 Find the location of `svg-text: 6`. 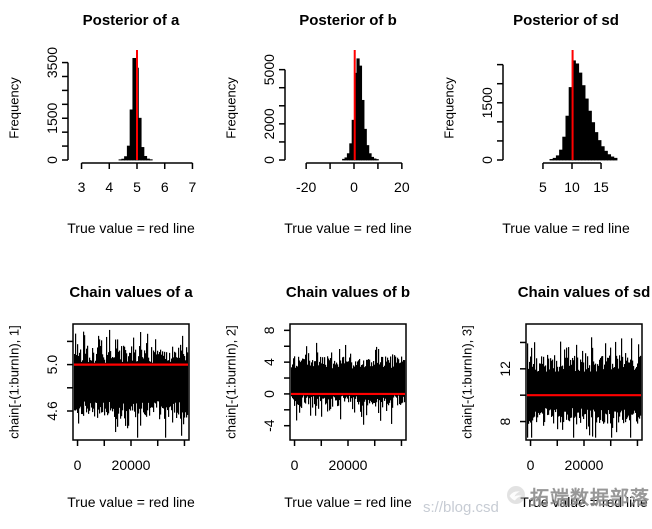

svg-text: 6 is located at coordinates (165, 187).